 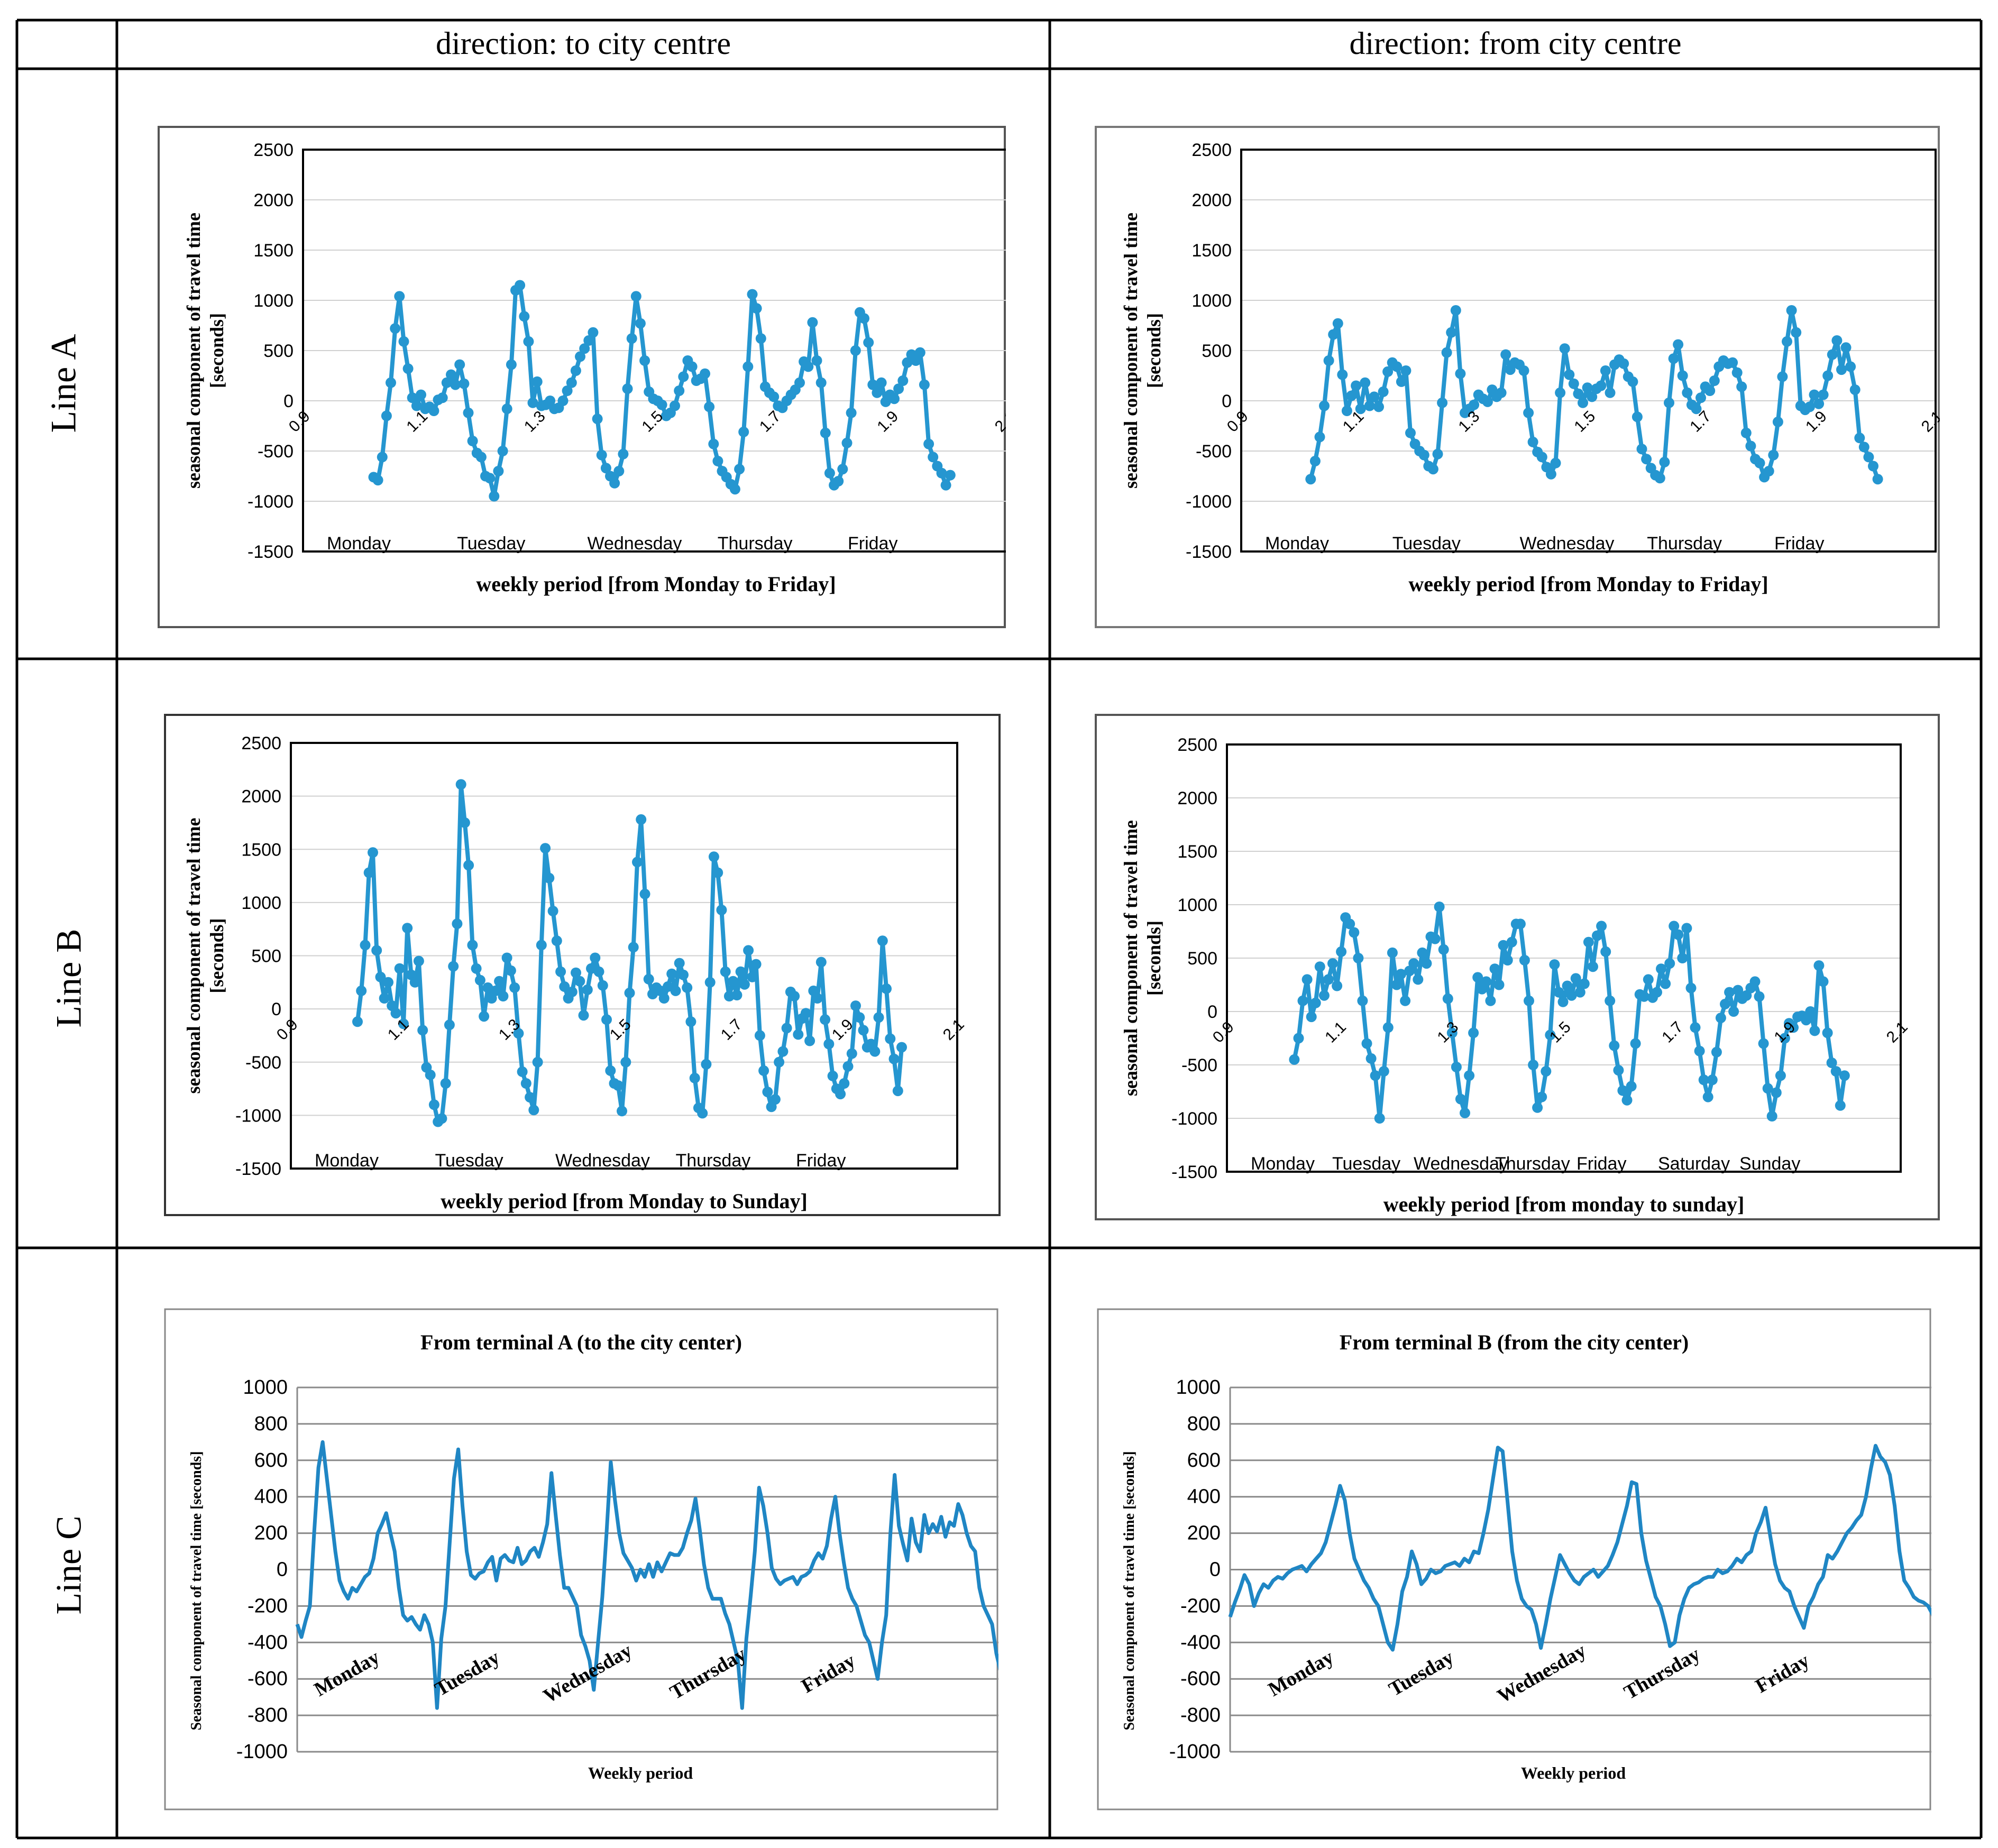 I want to click on day-label: Thursday, so click(x=1684, y=544).